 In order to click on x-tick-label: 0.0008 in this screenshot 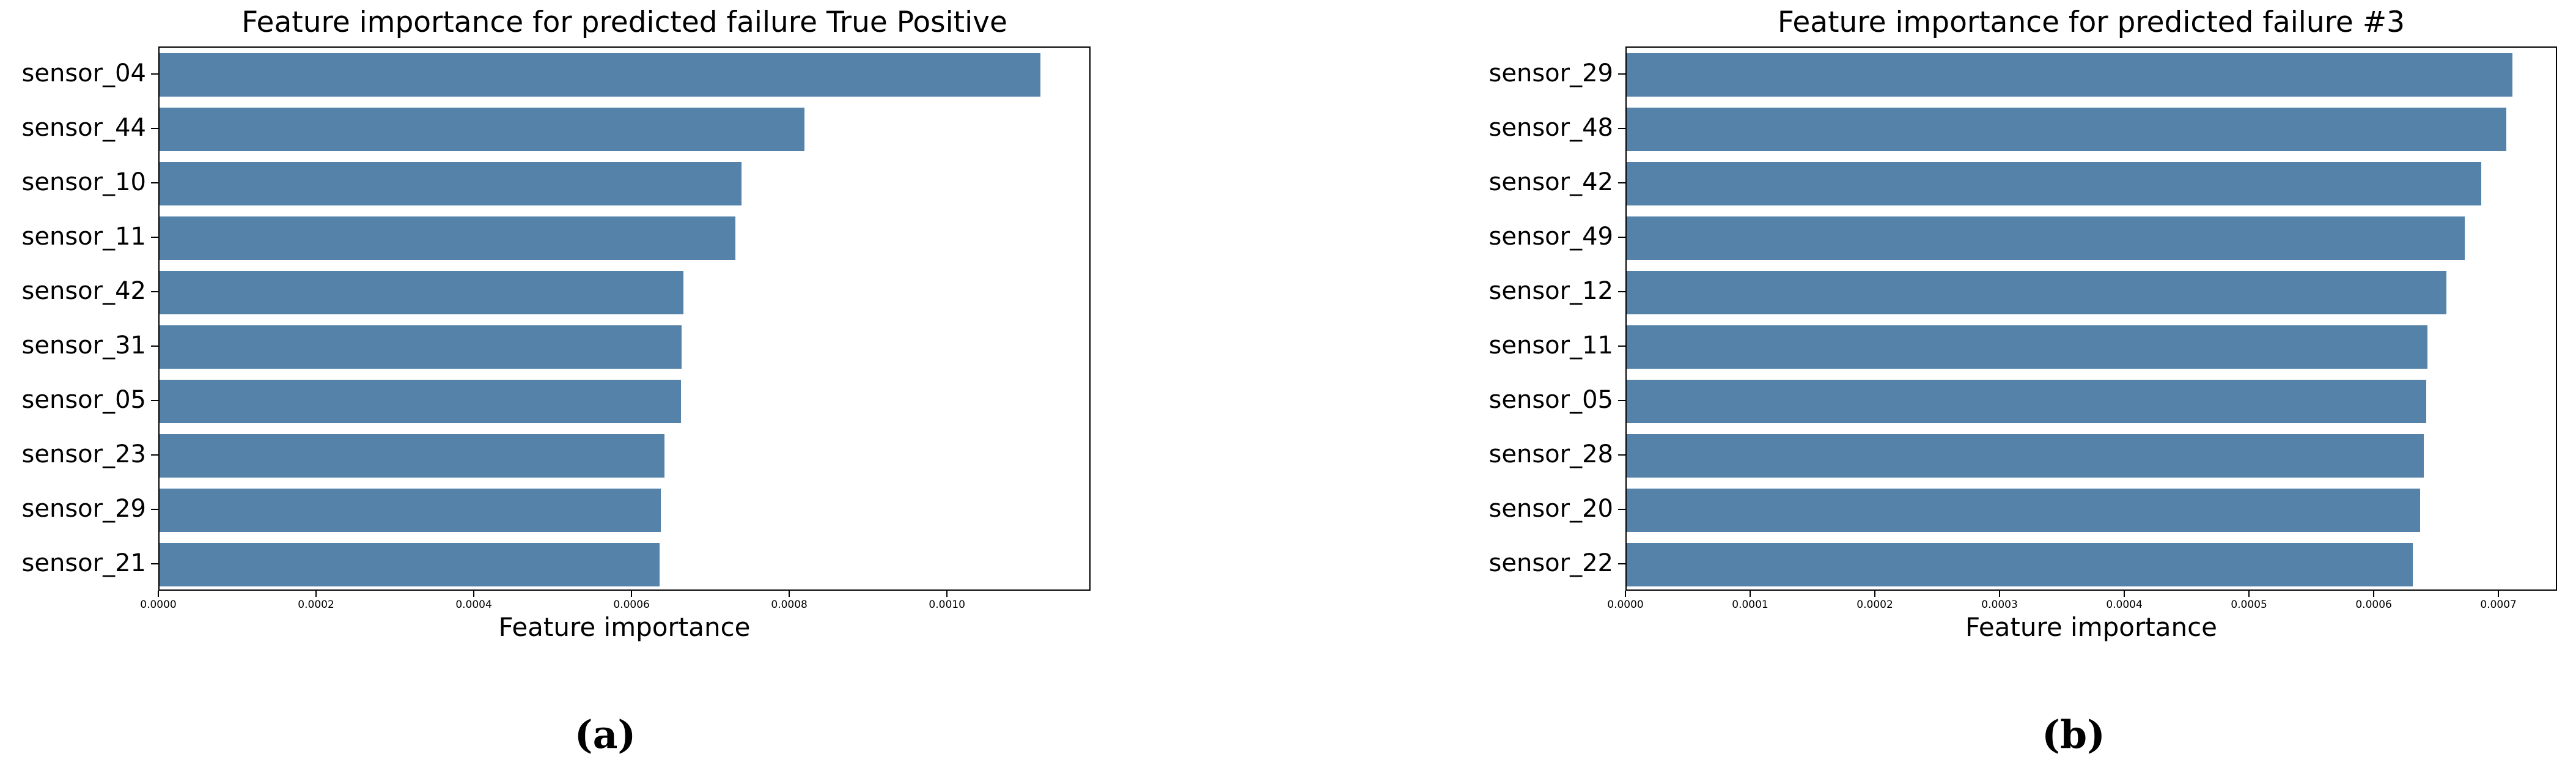, I will do `click(789, 605)`.